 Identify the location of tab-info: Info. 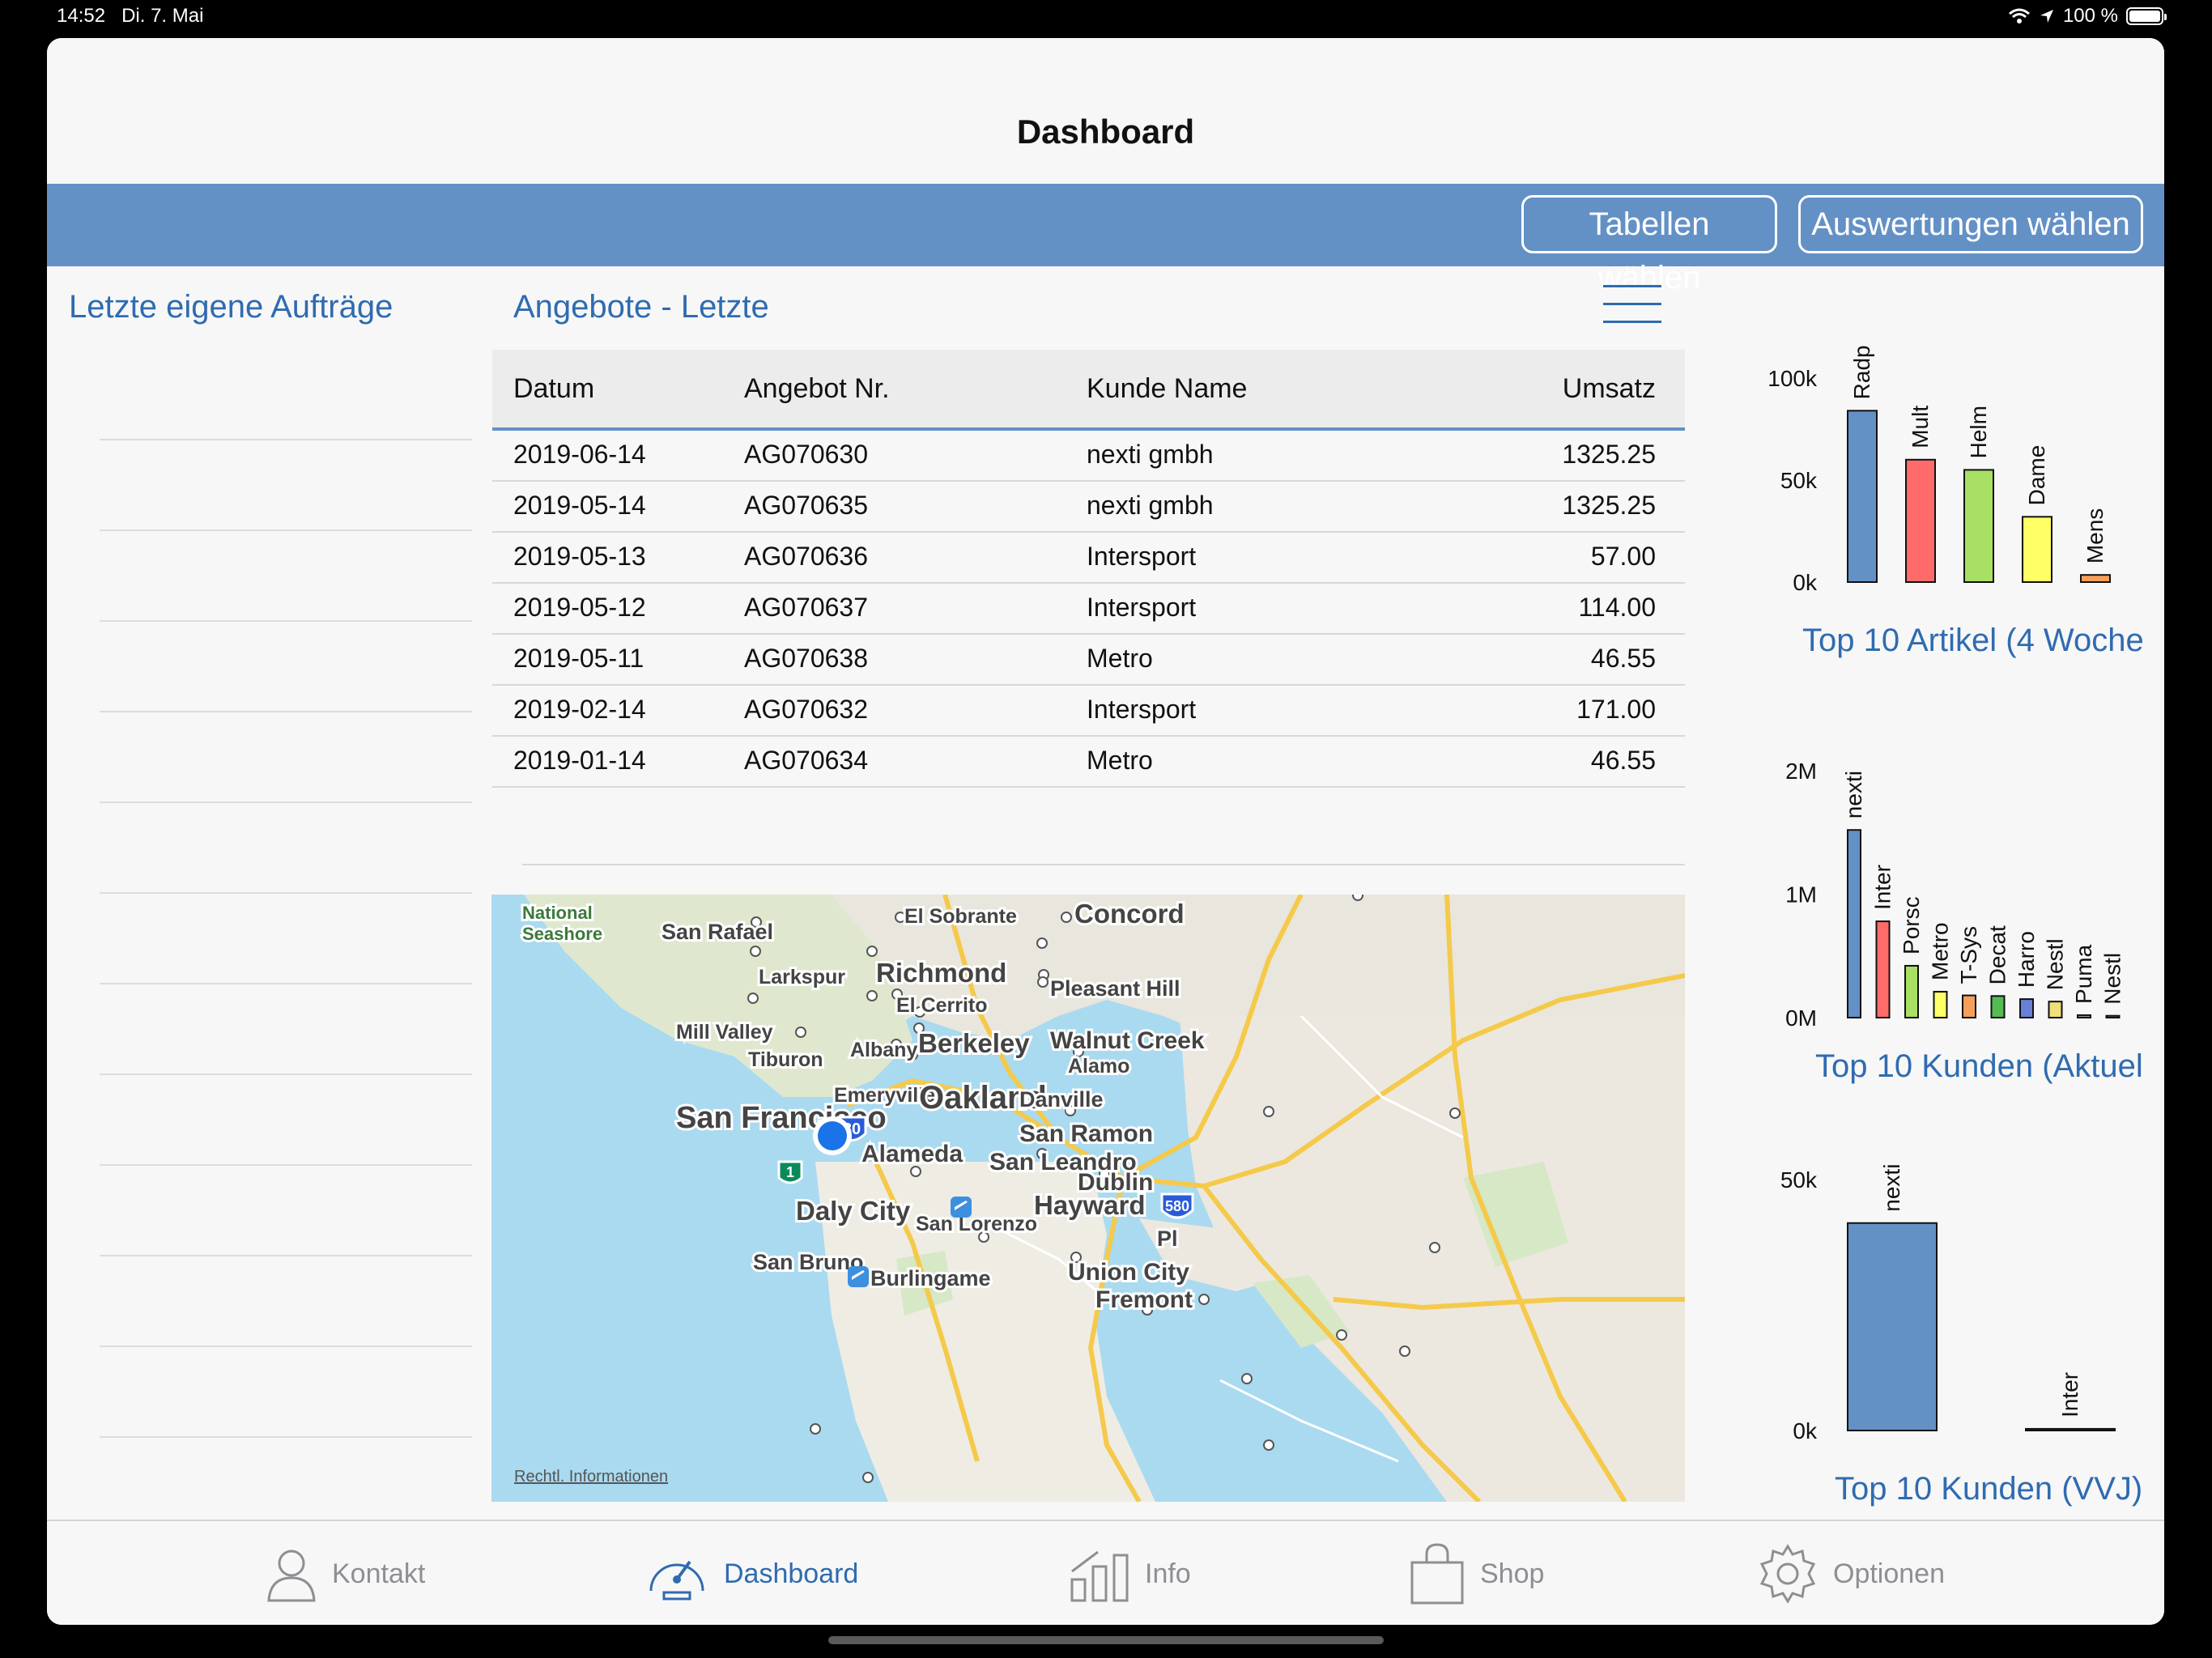
(1130, 1573).